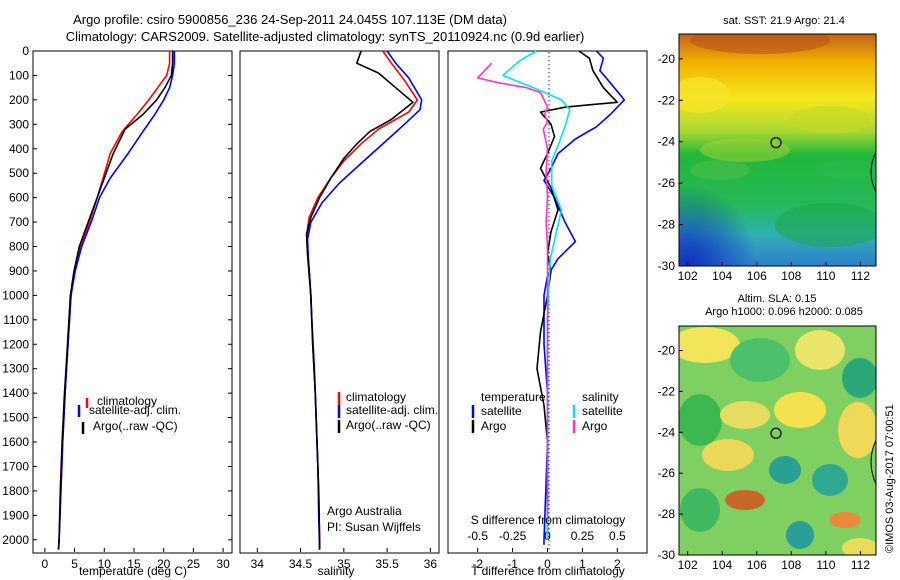  I want to click on legend-title-salinity: salinity, so click(600, 397).